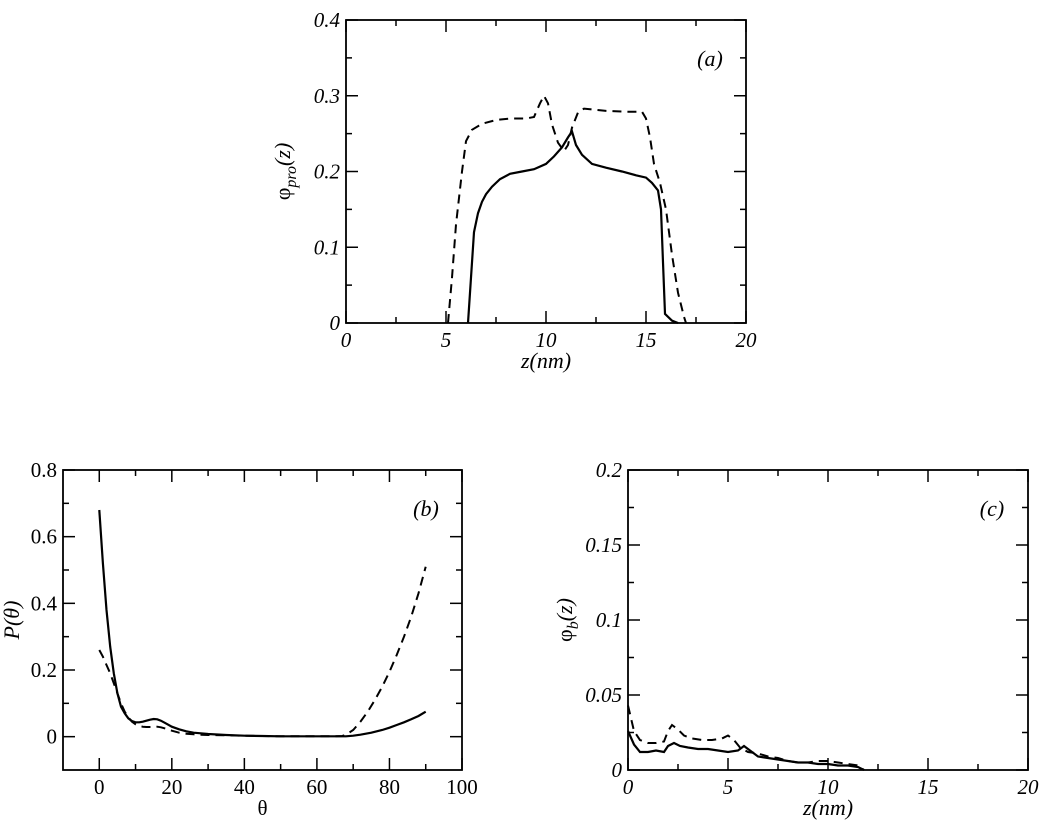 This screenshot has height=831, width=1050. I want to click on panel-label: (b), so click(426, 508).